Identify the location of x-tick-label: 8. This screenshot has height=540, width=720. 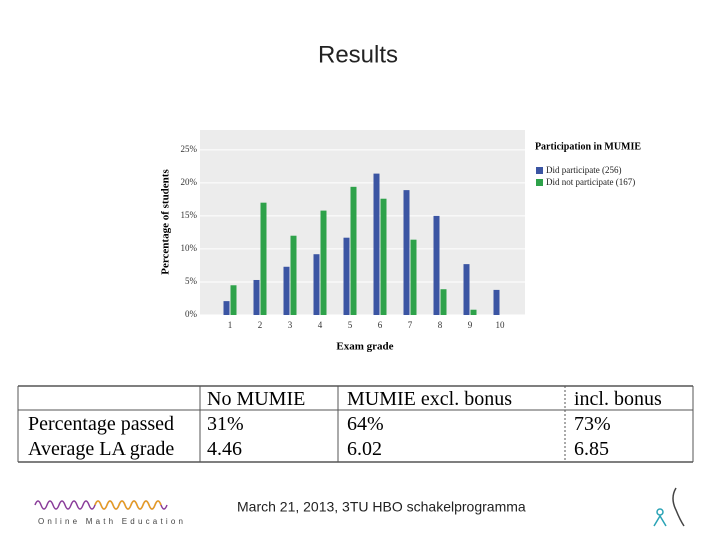
(440, 325).